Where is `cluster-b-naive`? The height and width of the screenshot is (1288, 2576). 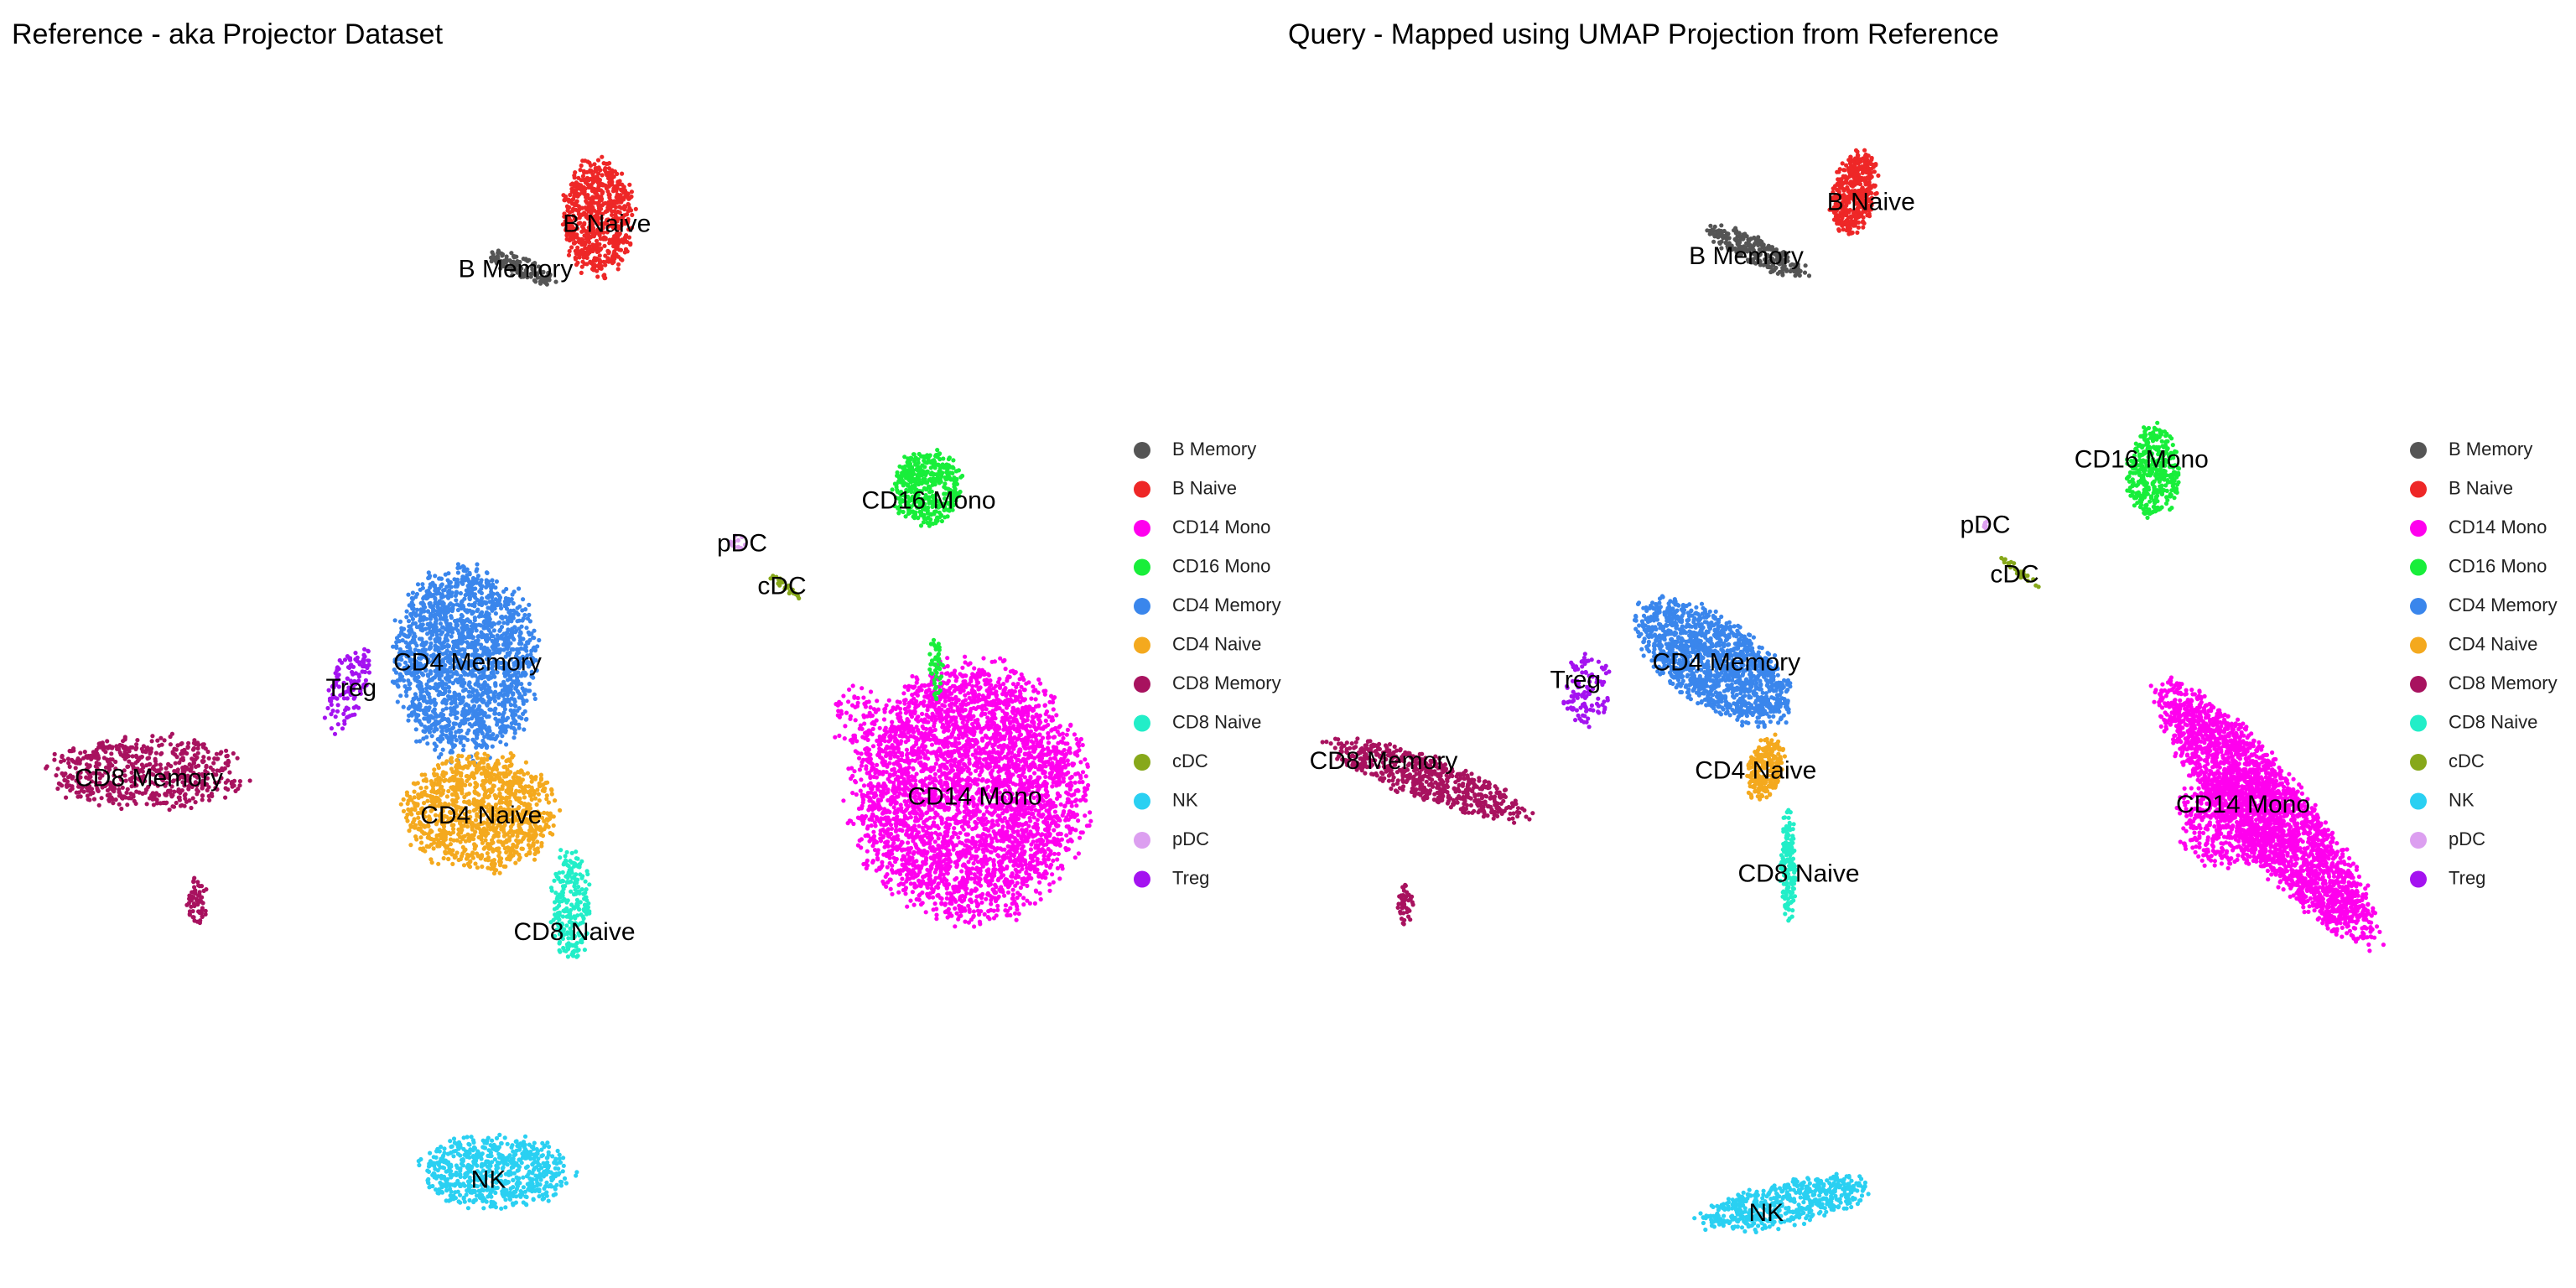
cluster-b-naive is located at coordinates (599, 217).